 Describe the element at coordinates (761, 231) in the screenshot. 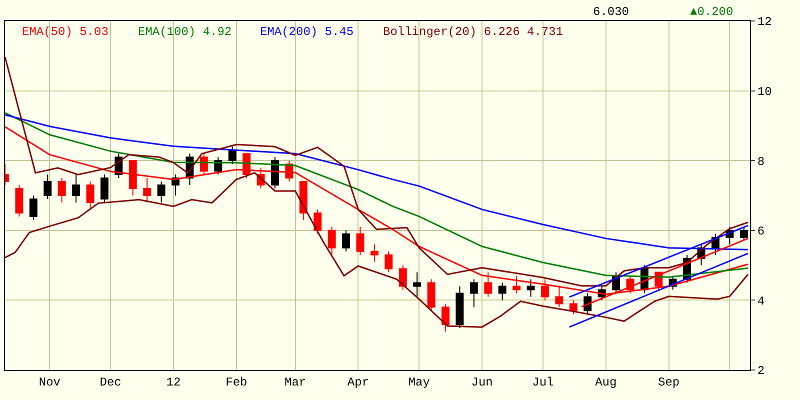

I see `y-tick-label: 6` at that location.